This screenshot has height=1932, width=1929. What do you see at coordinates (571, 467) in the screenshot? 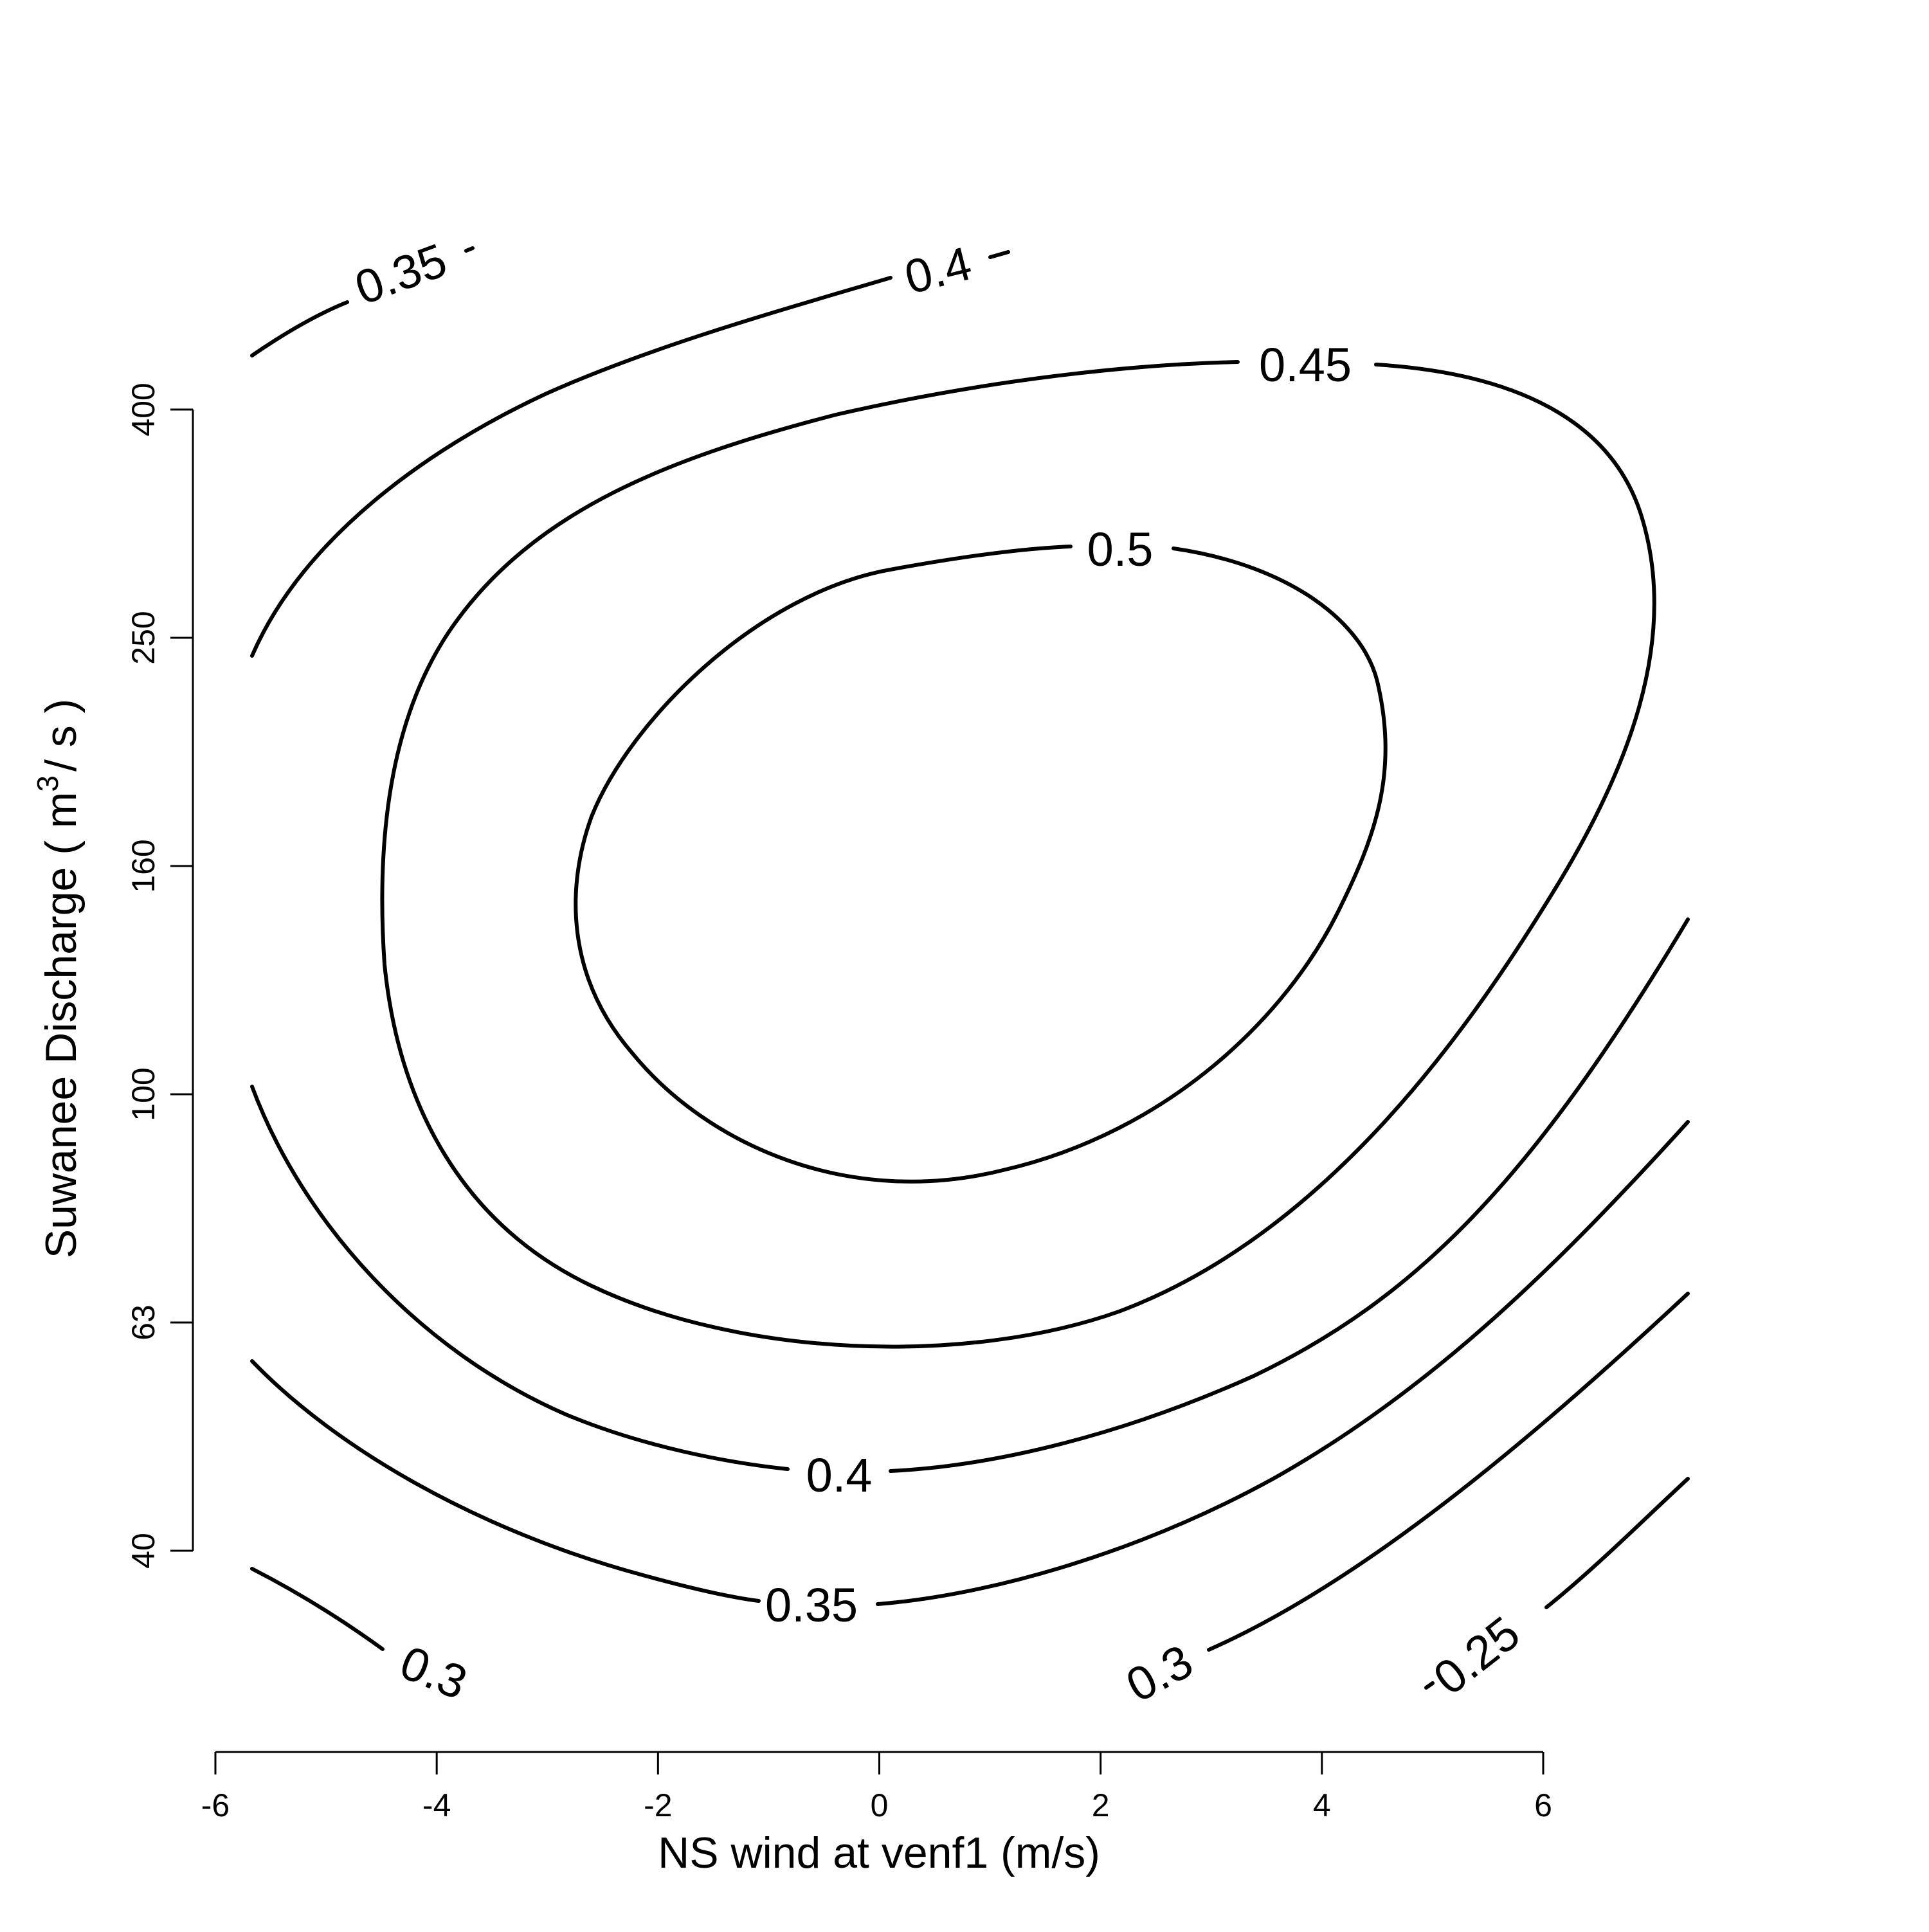
I see `contour-line-0.4-upper` at bounding box center [571, 467].